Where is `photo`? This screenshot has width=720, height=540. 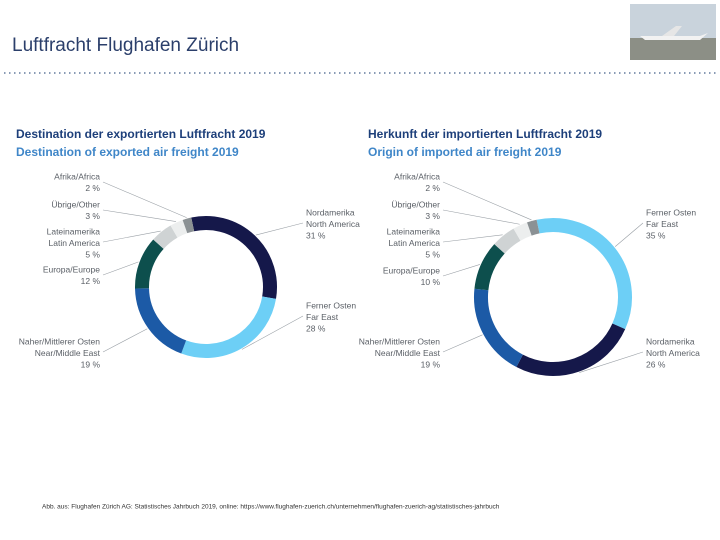 photo is located at coordinates (673, 32).